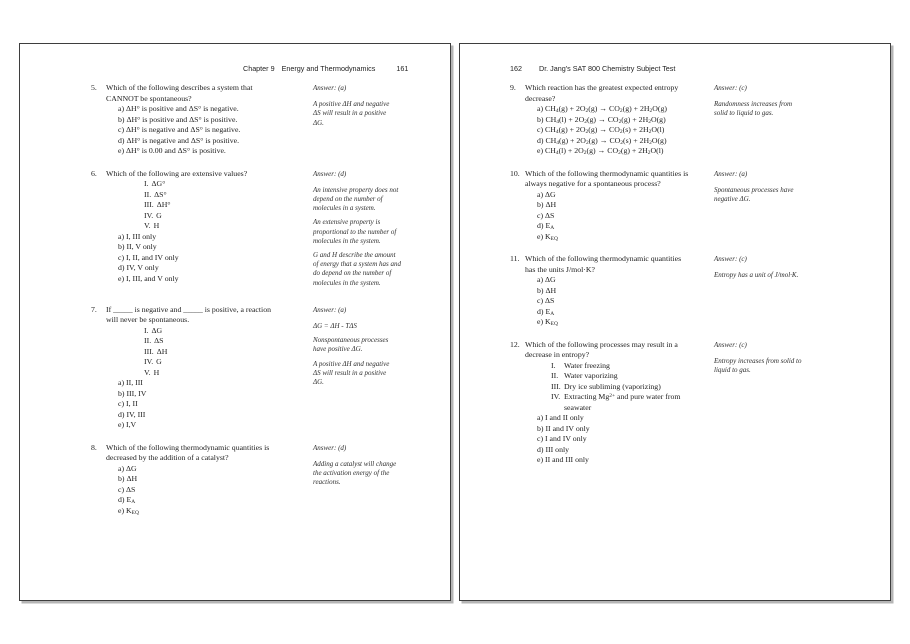 The height and width of the screenshot is (644, 910). Describe the element at coordinates (562, 438) in the screenshot. I see `answer-option: c) I and IV only` at that location.